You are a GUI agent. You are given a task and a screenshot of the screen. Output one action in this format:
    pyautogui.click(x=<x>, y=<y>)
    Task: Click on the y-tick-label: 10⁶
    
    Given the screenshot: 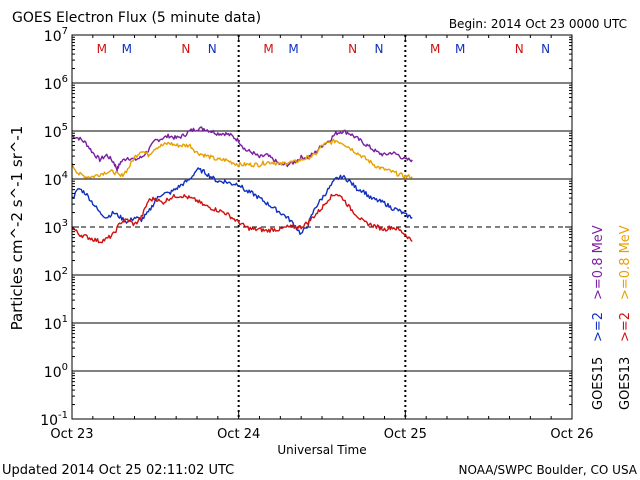 What is the action you would take?
    pyautogui.click(x=56, y=83)
    